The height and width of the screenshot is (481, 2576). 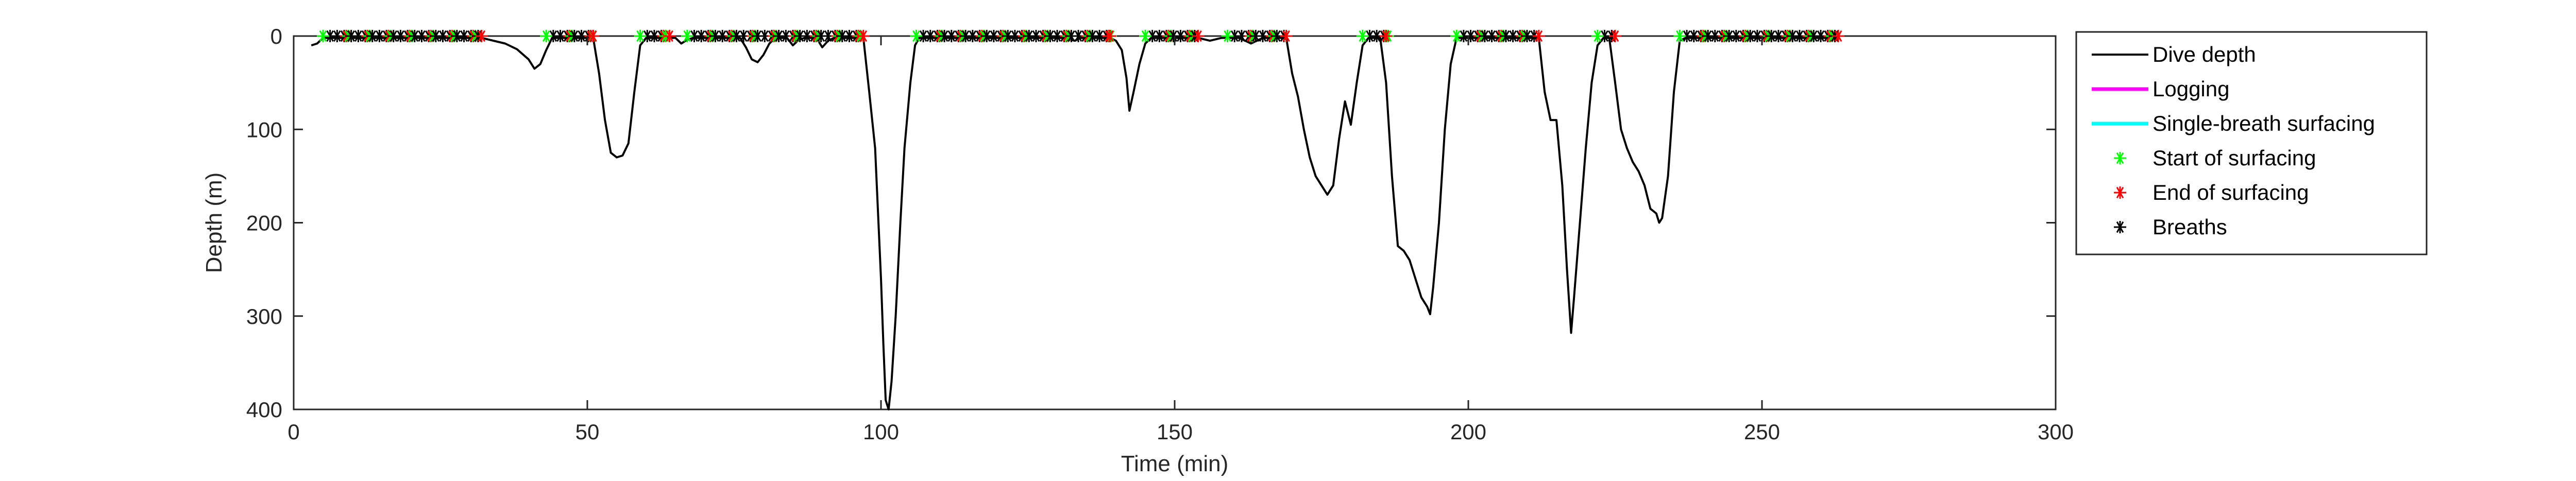 I want to click on x-tick-label: 150, so click(x=1175, y=432).